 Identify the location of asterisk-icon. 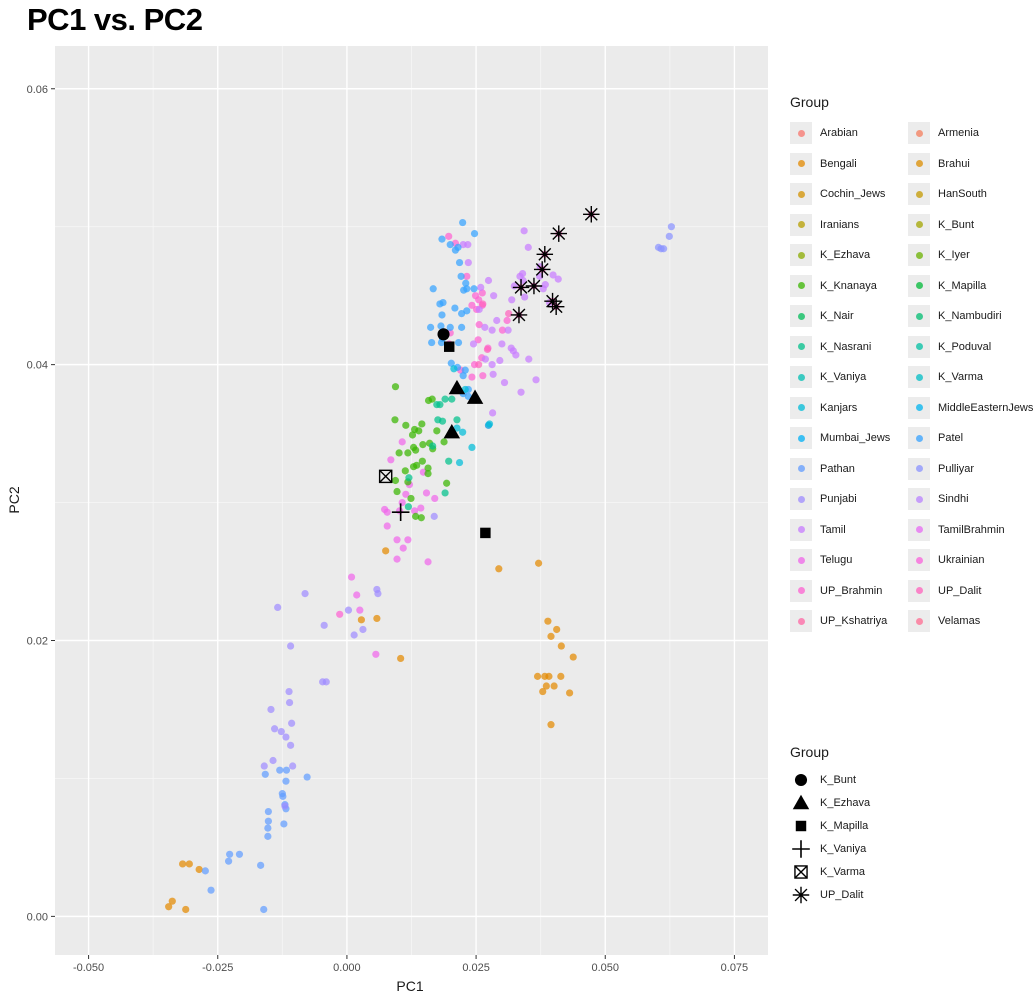
(801, 894).